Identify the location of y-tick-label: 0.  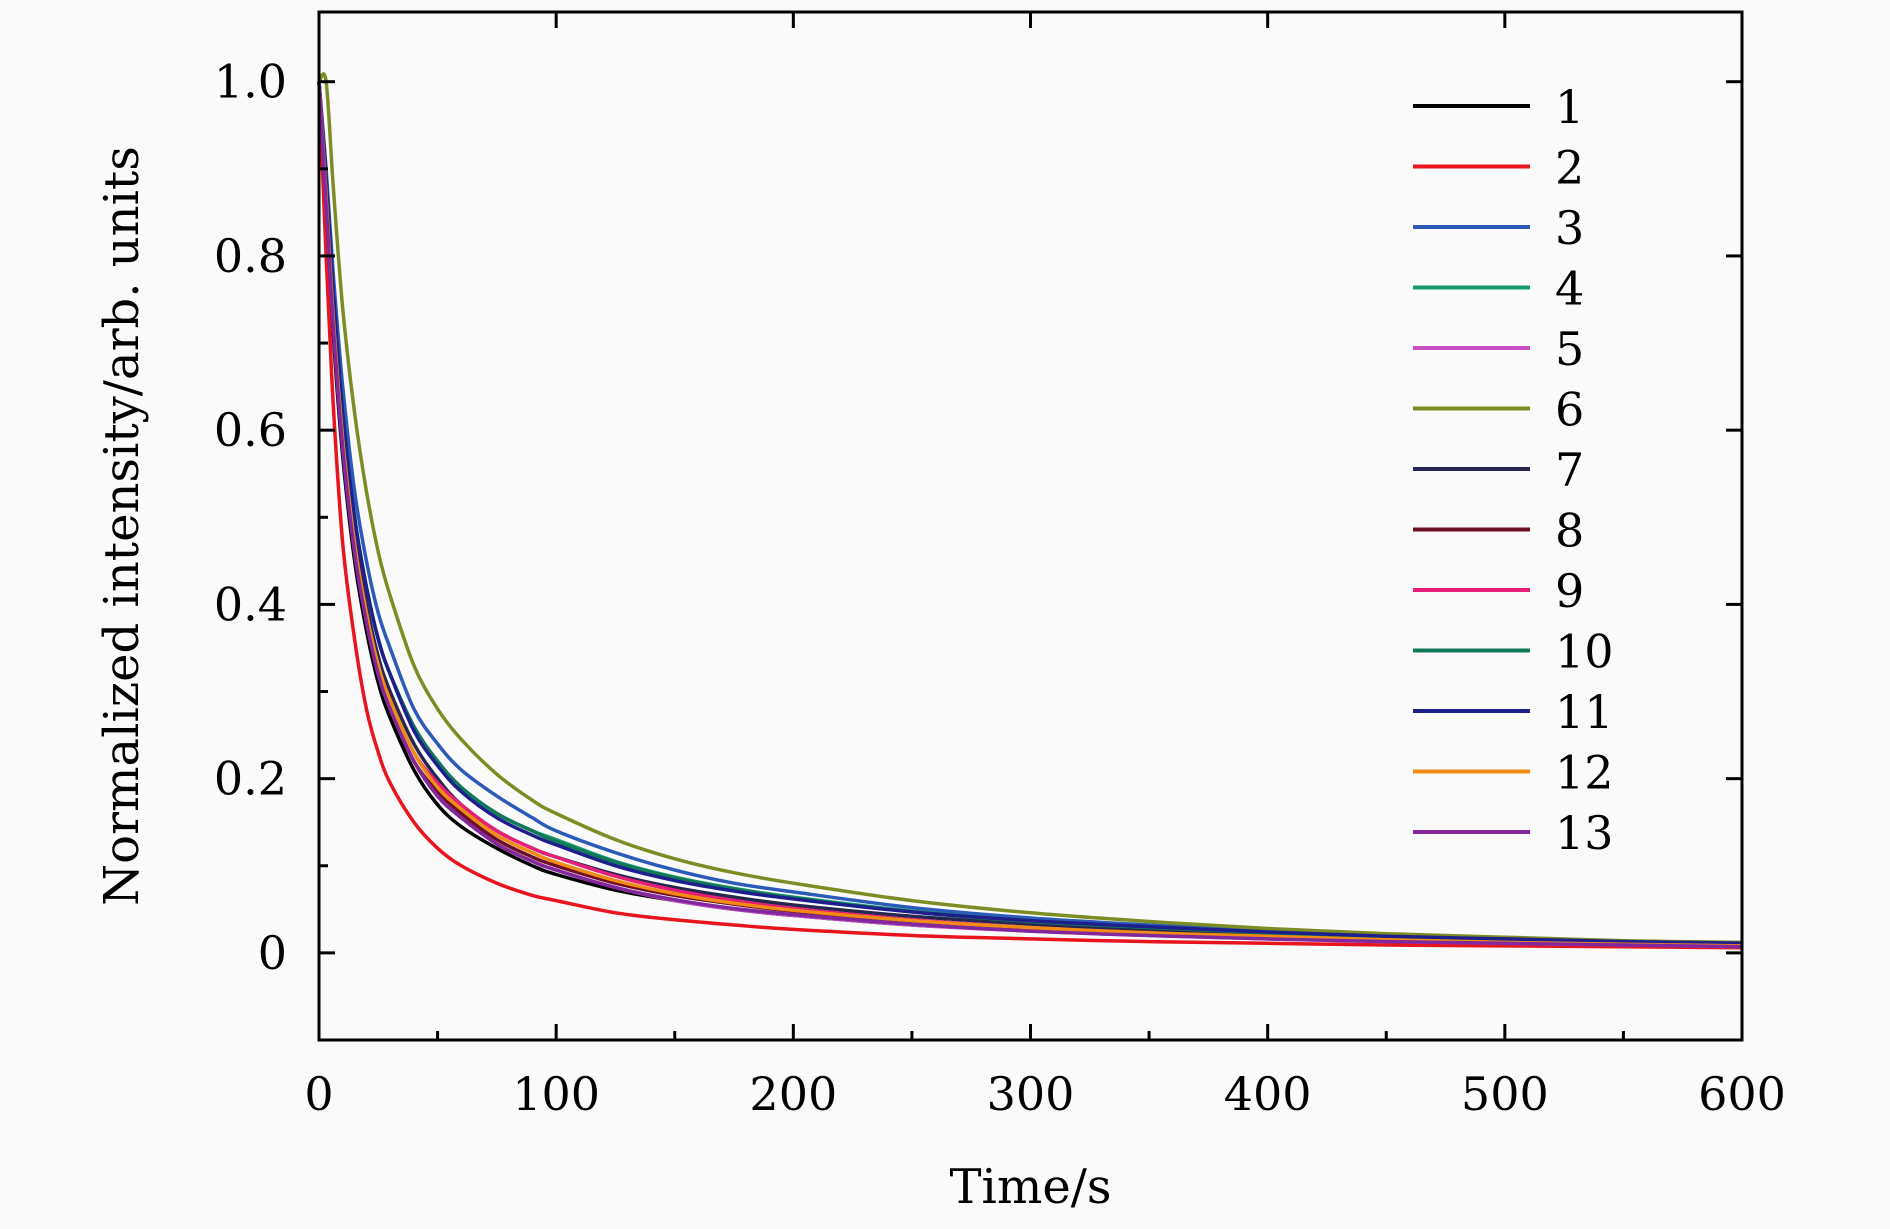
(272, 953).